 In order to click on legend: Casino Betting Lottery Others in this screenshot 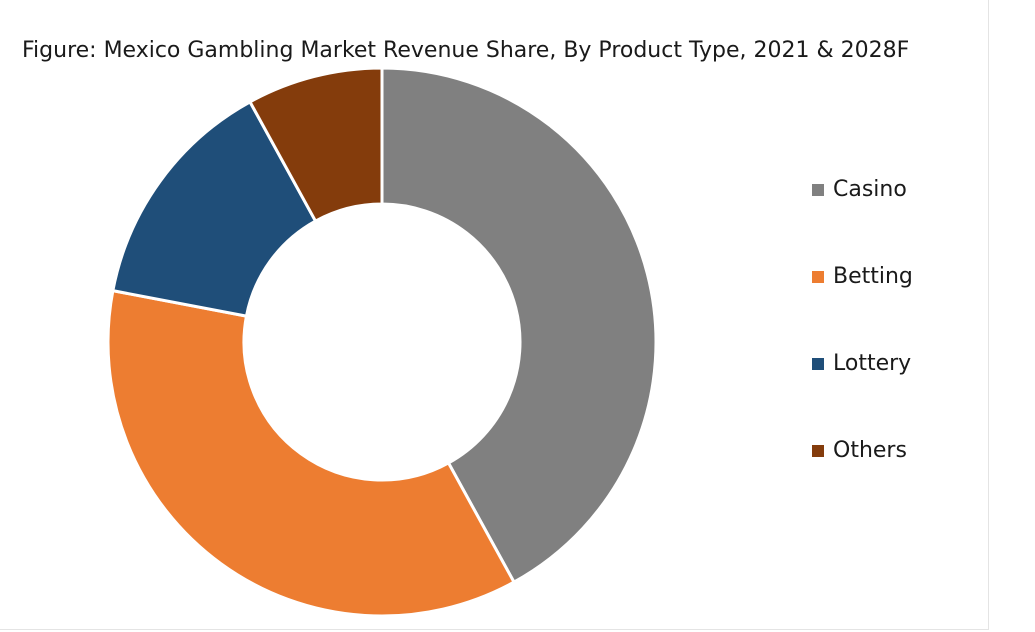, I will do `click(862, 350)`.